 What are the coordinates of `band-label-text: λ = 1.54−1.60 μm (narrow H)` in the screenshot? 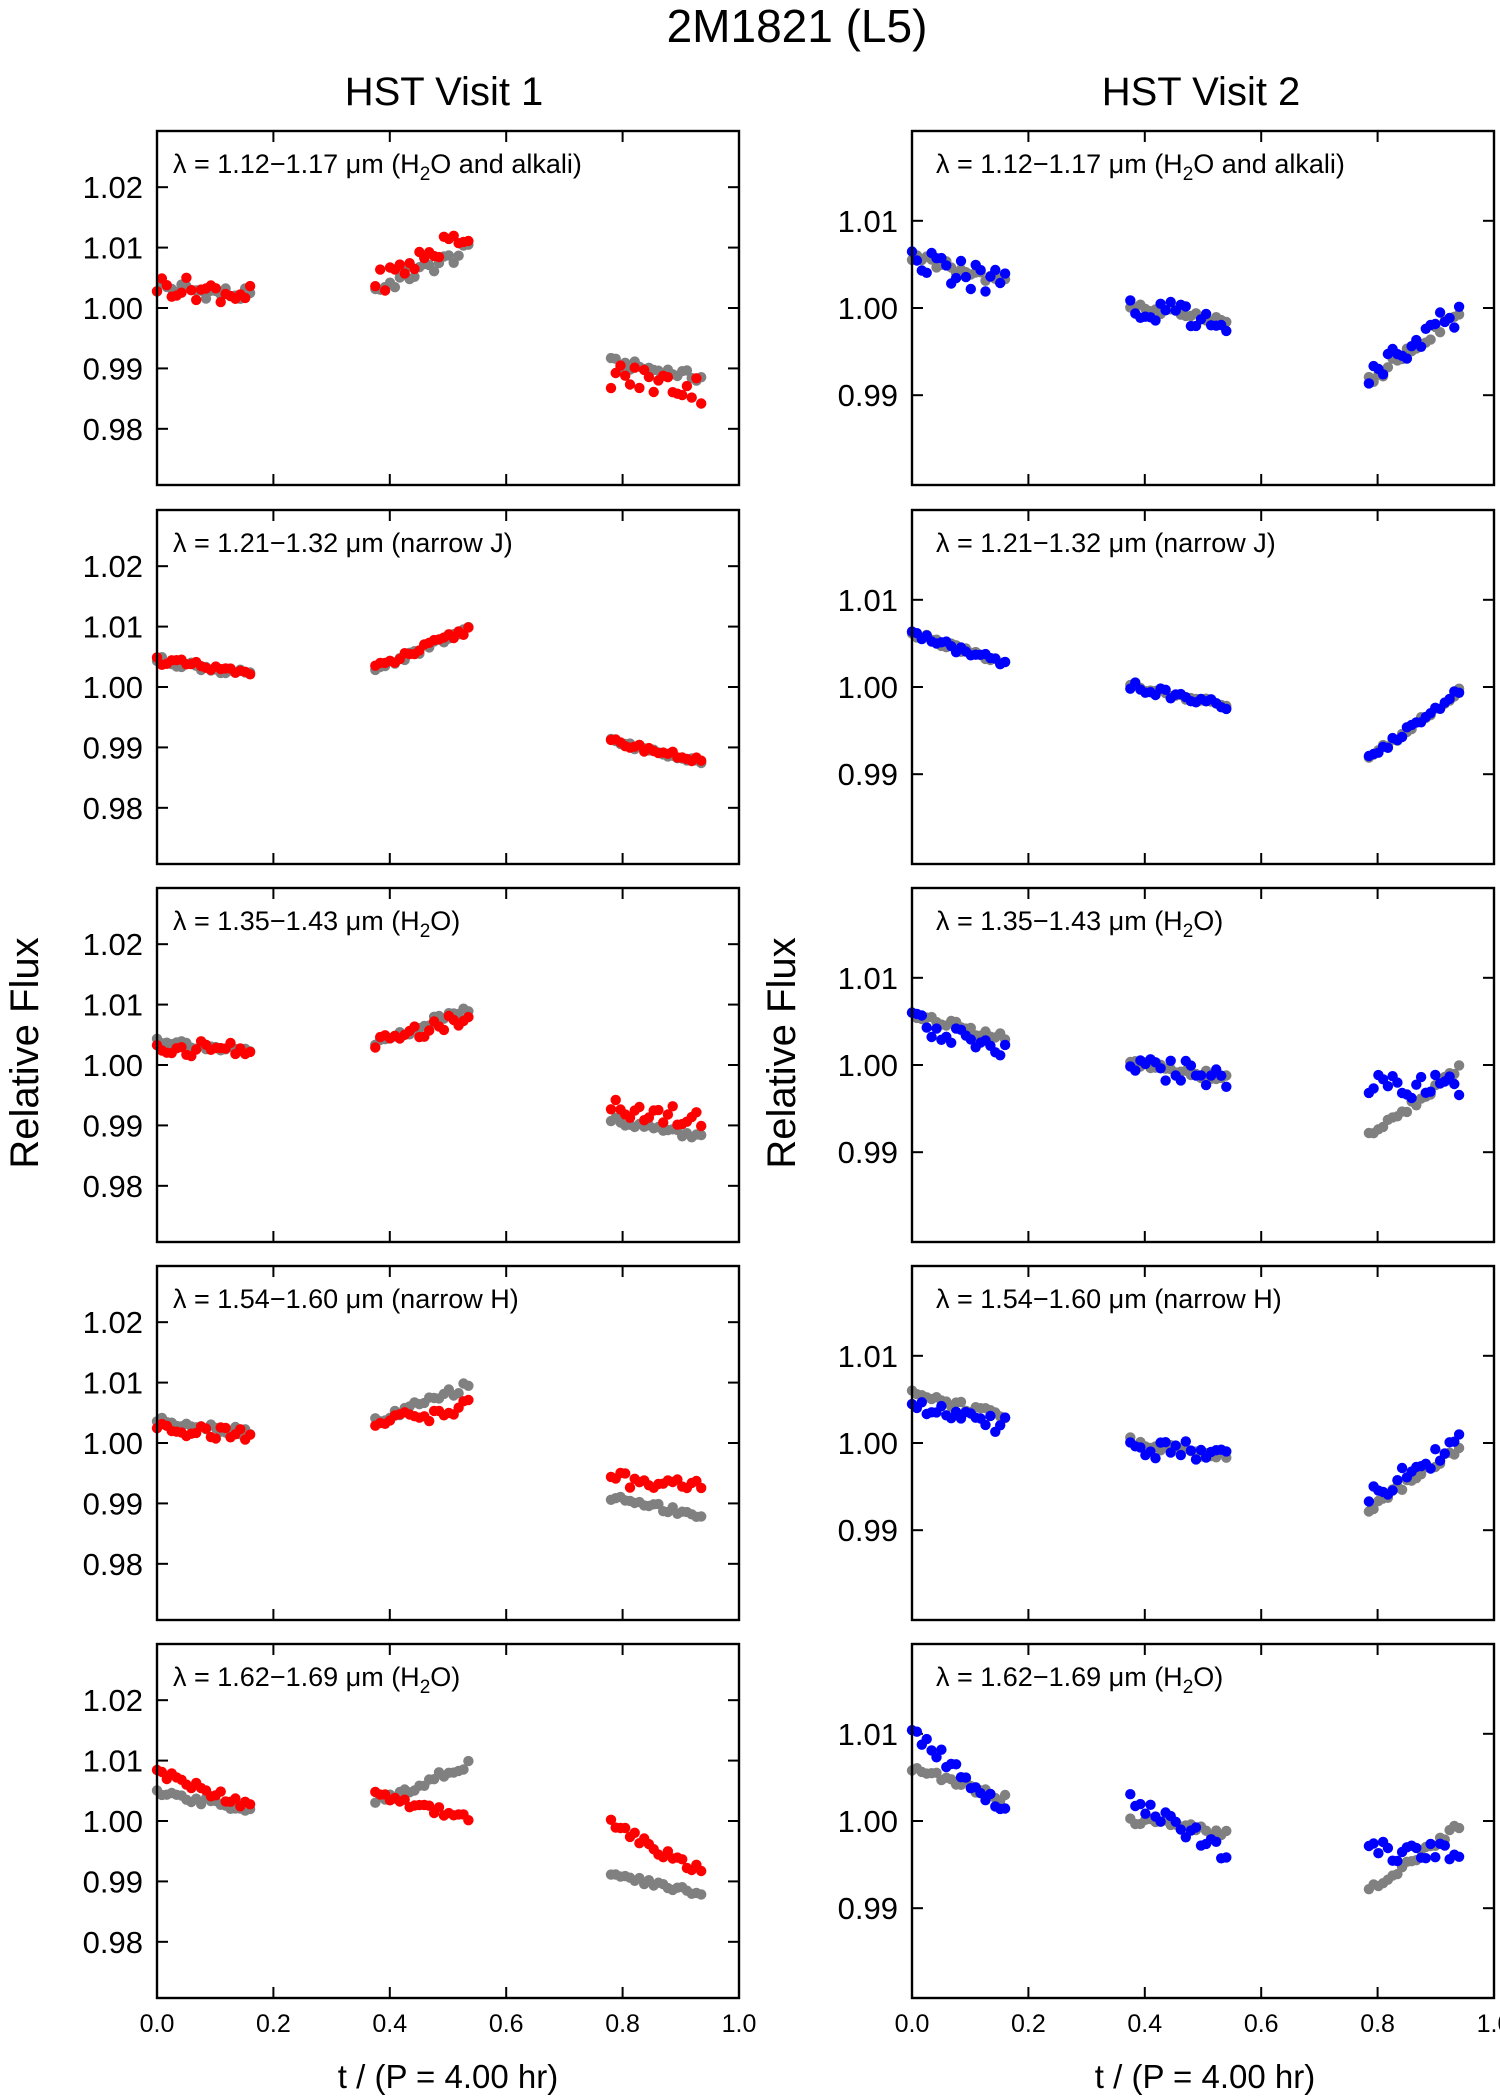 It's located at (1109, 1299).